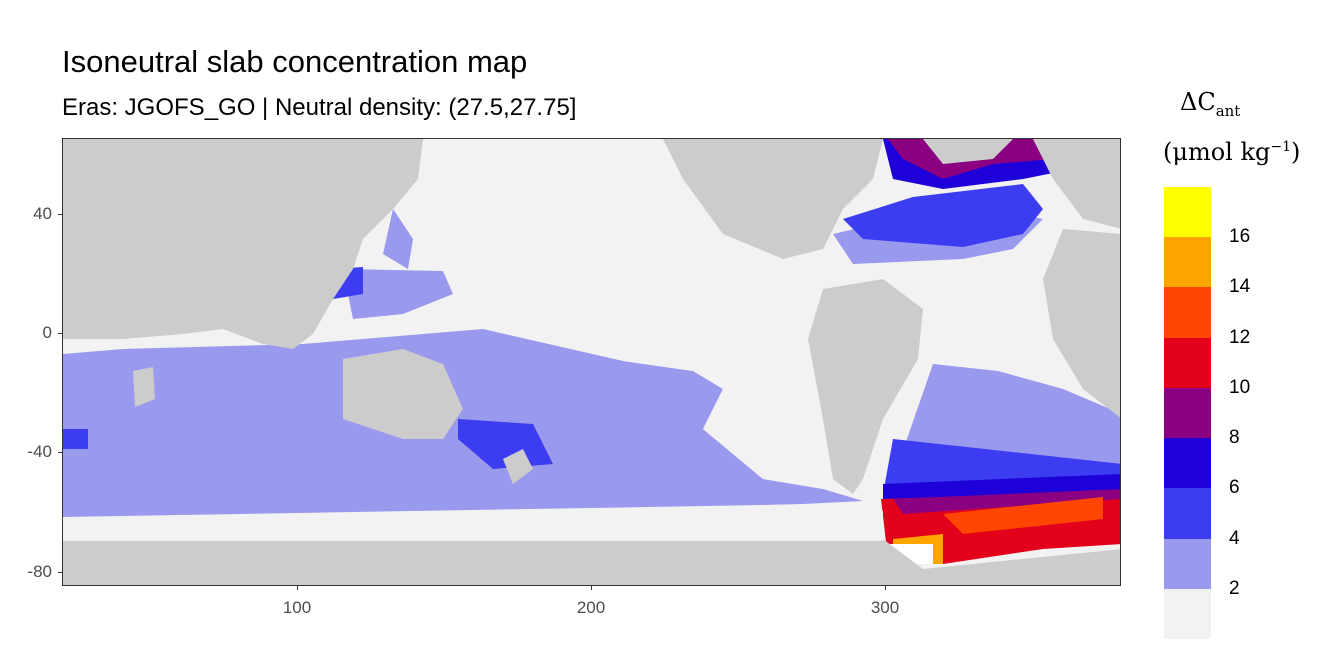 The width and height of the screenshot is (1344, 672). I want to click on southern-nodata-band, so click(473, 521).